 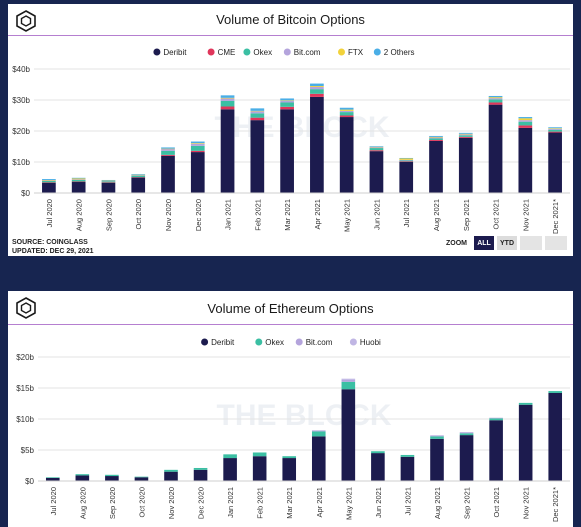 I want to click on legend-item: CME, so click(x=221, y=52).